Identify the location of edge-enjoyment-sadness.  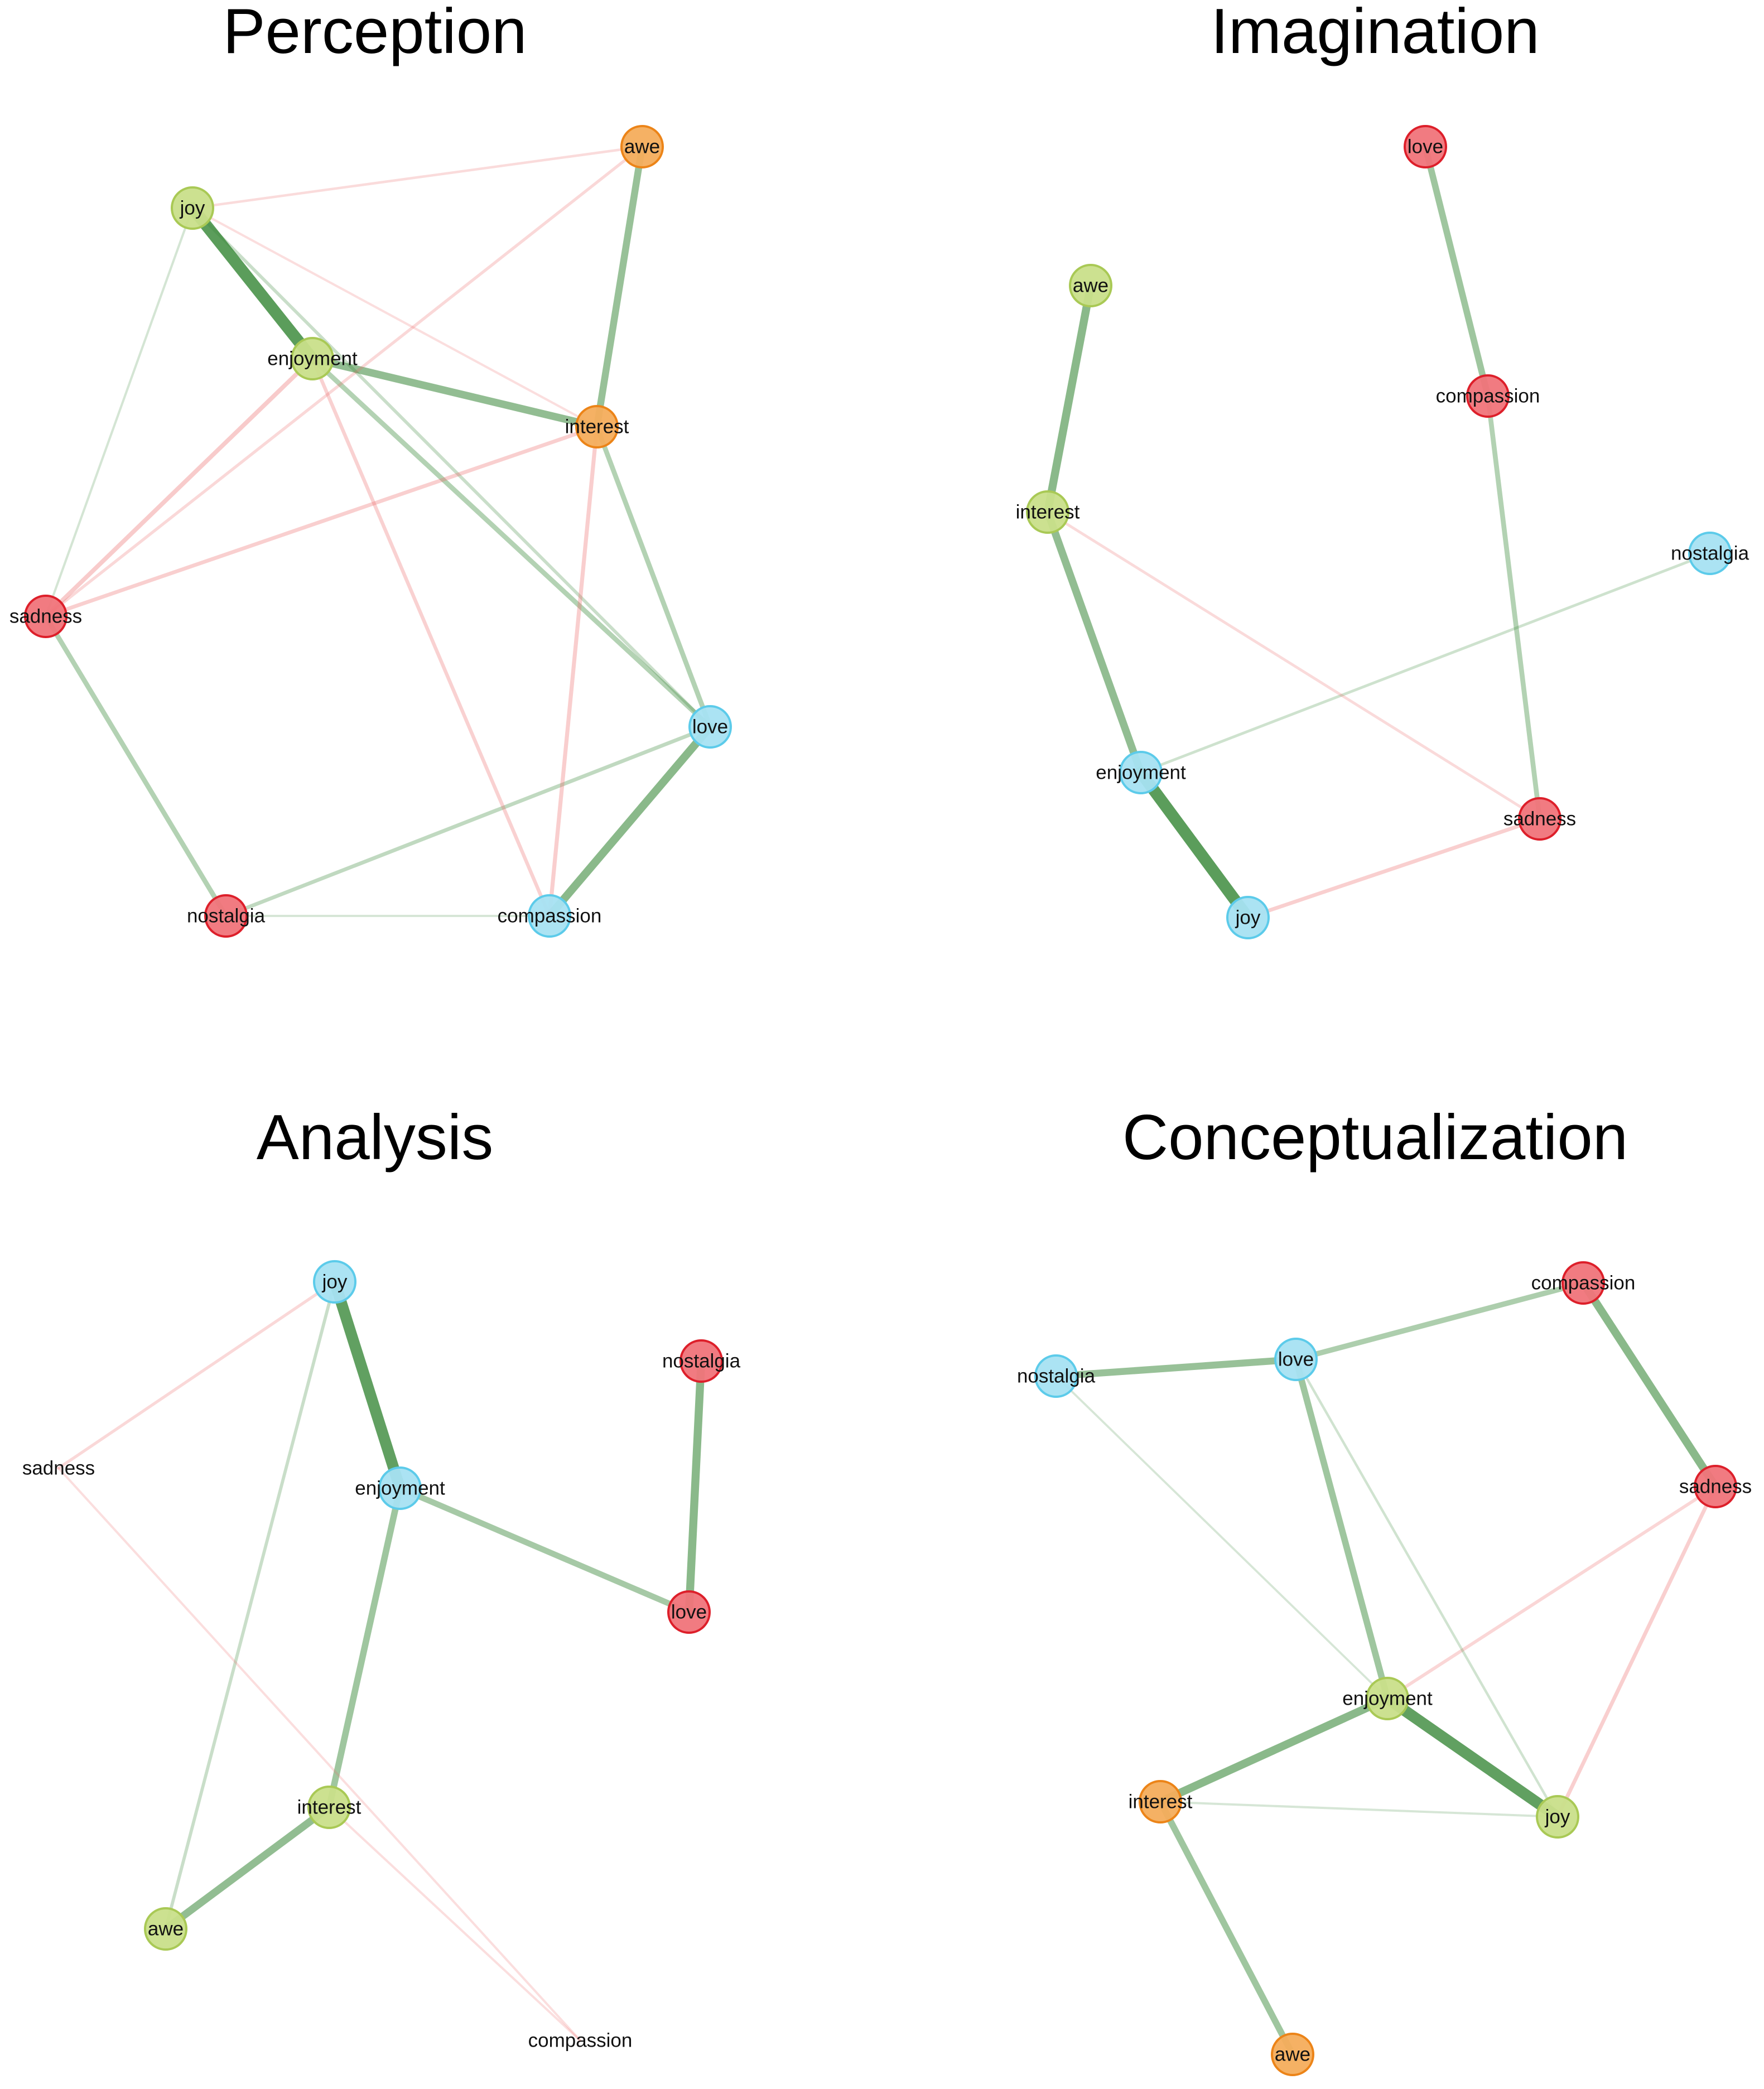
(1552, 1592).